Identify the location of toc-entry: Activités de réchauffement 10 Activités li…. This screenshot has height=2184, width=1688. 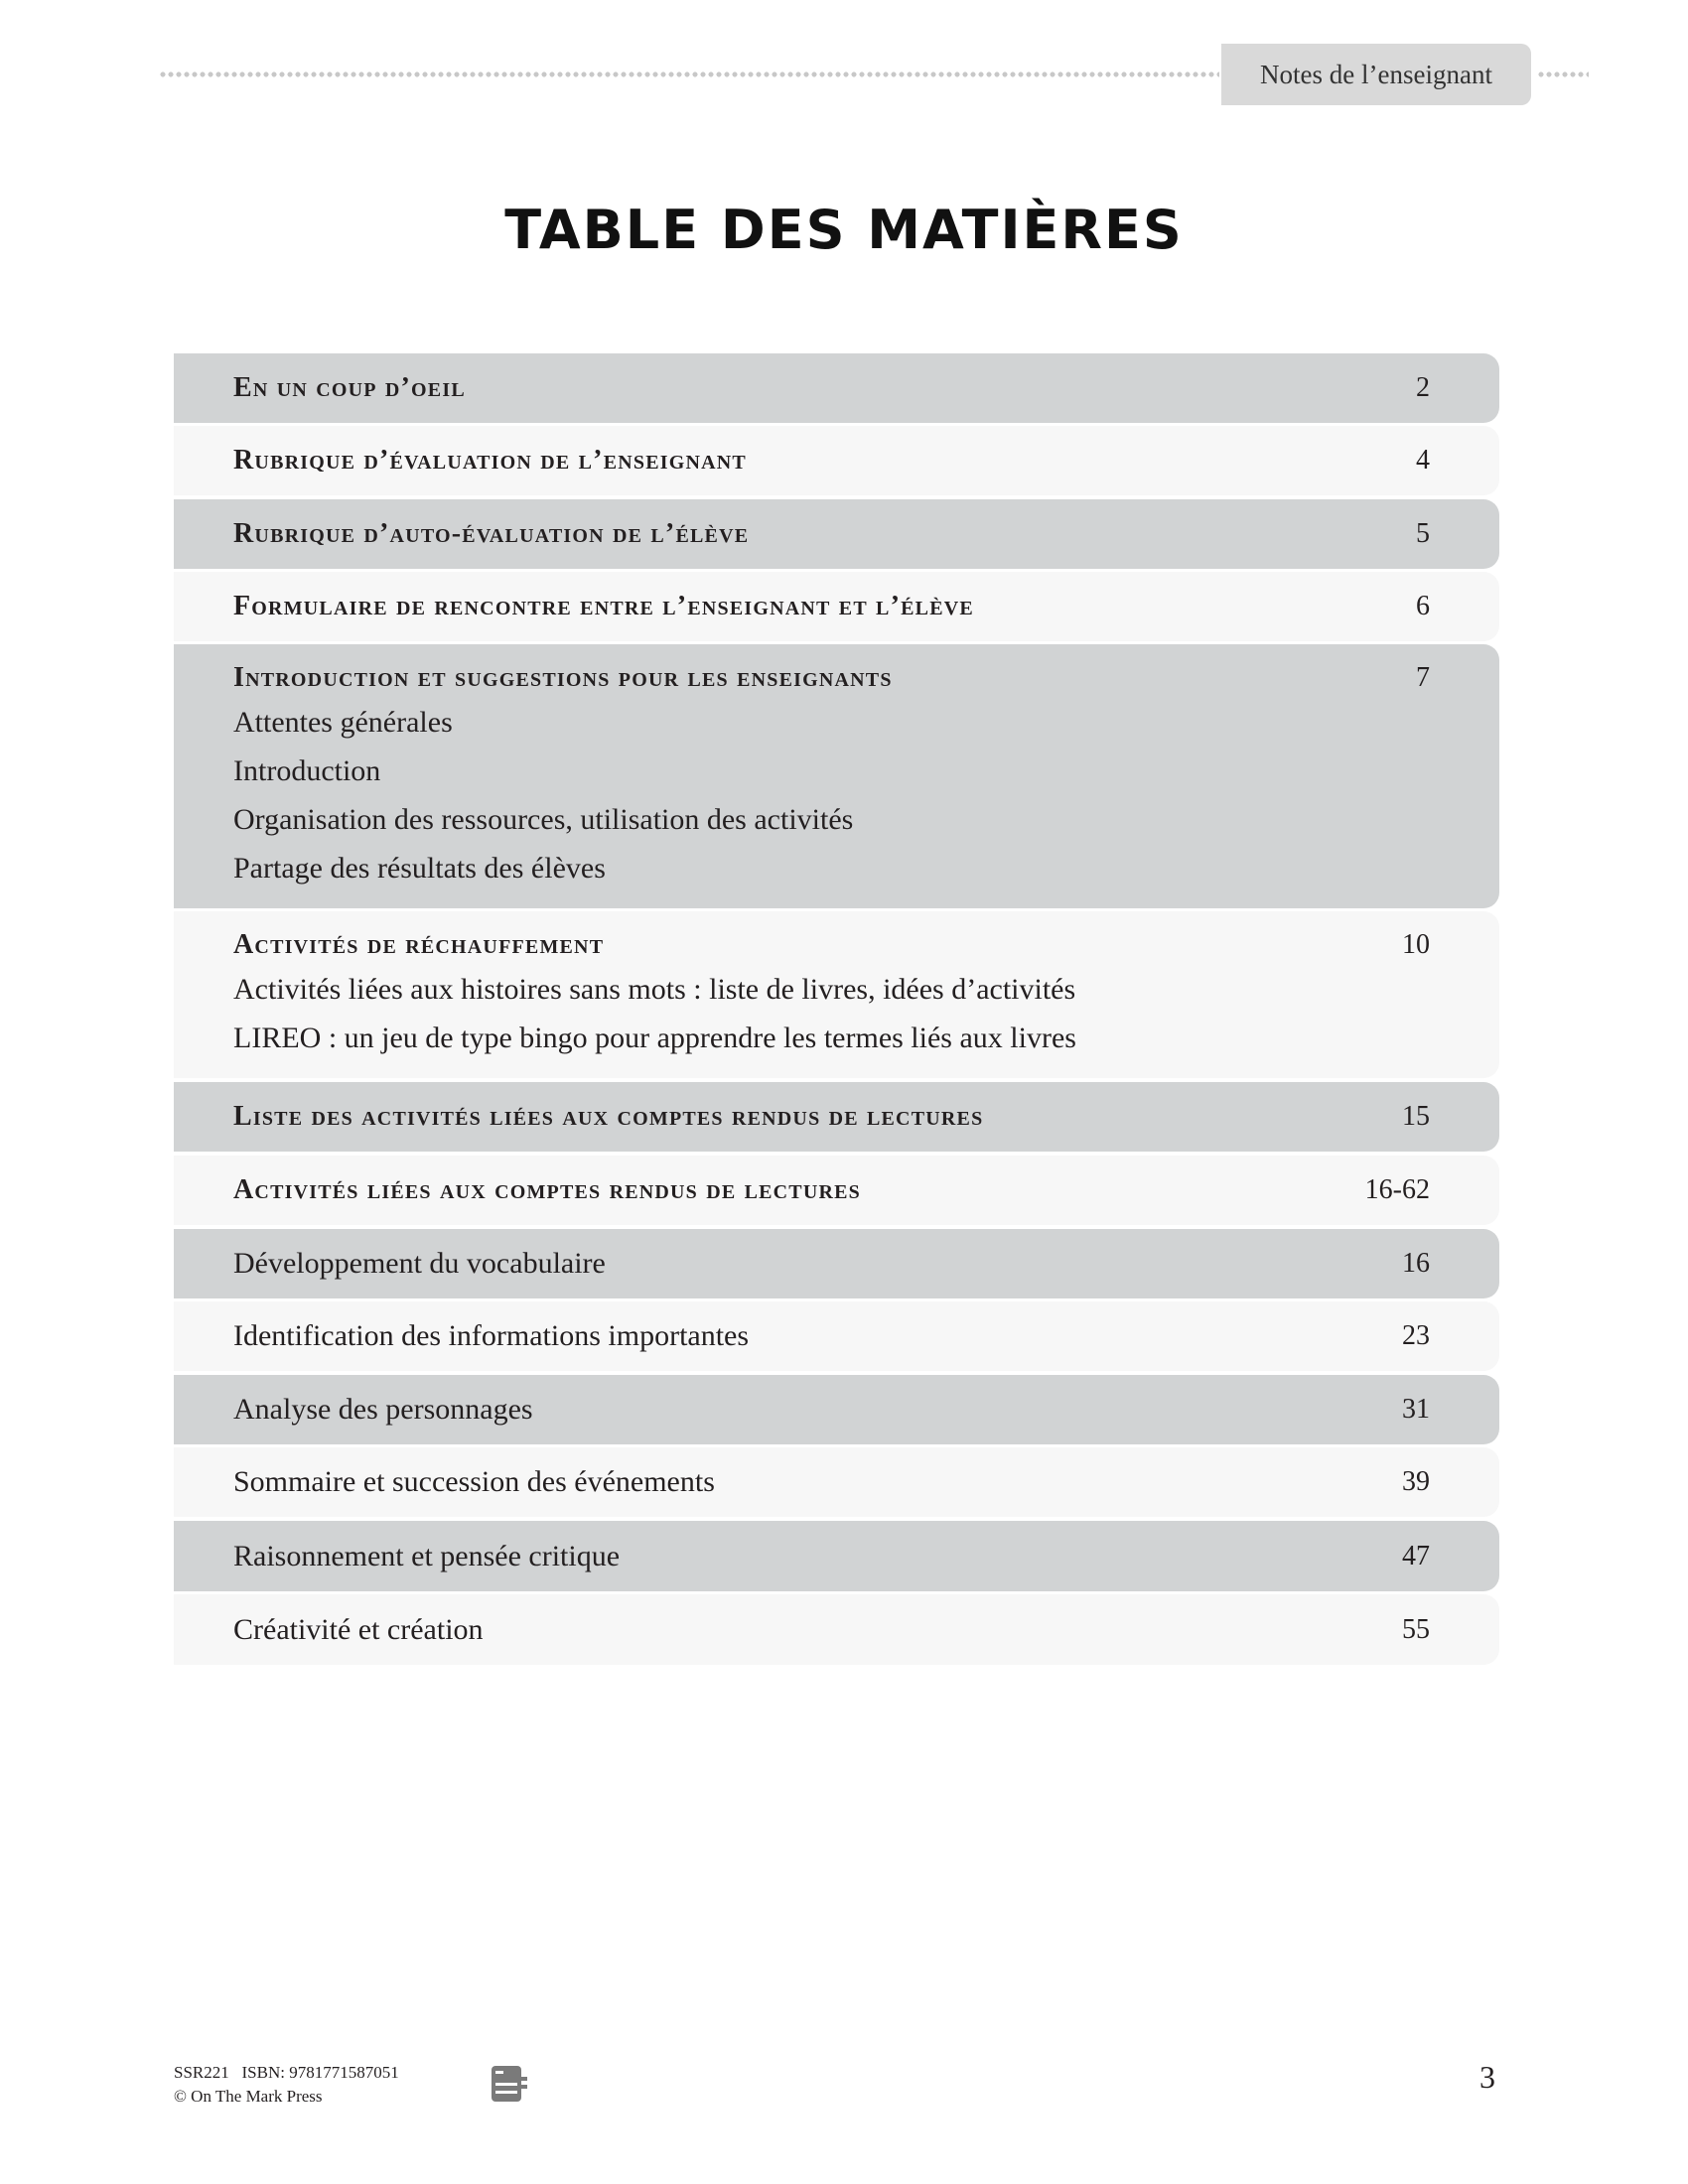
(836, 994).